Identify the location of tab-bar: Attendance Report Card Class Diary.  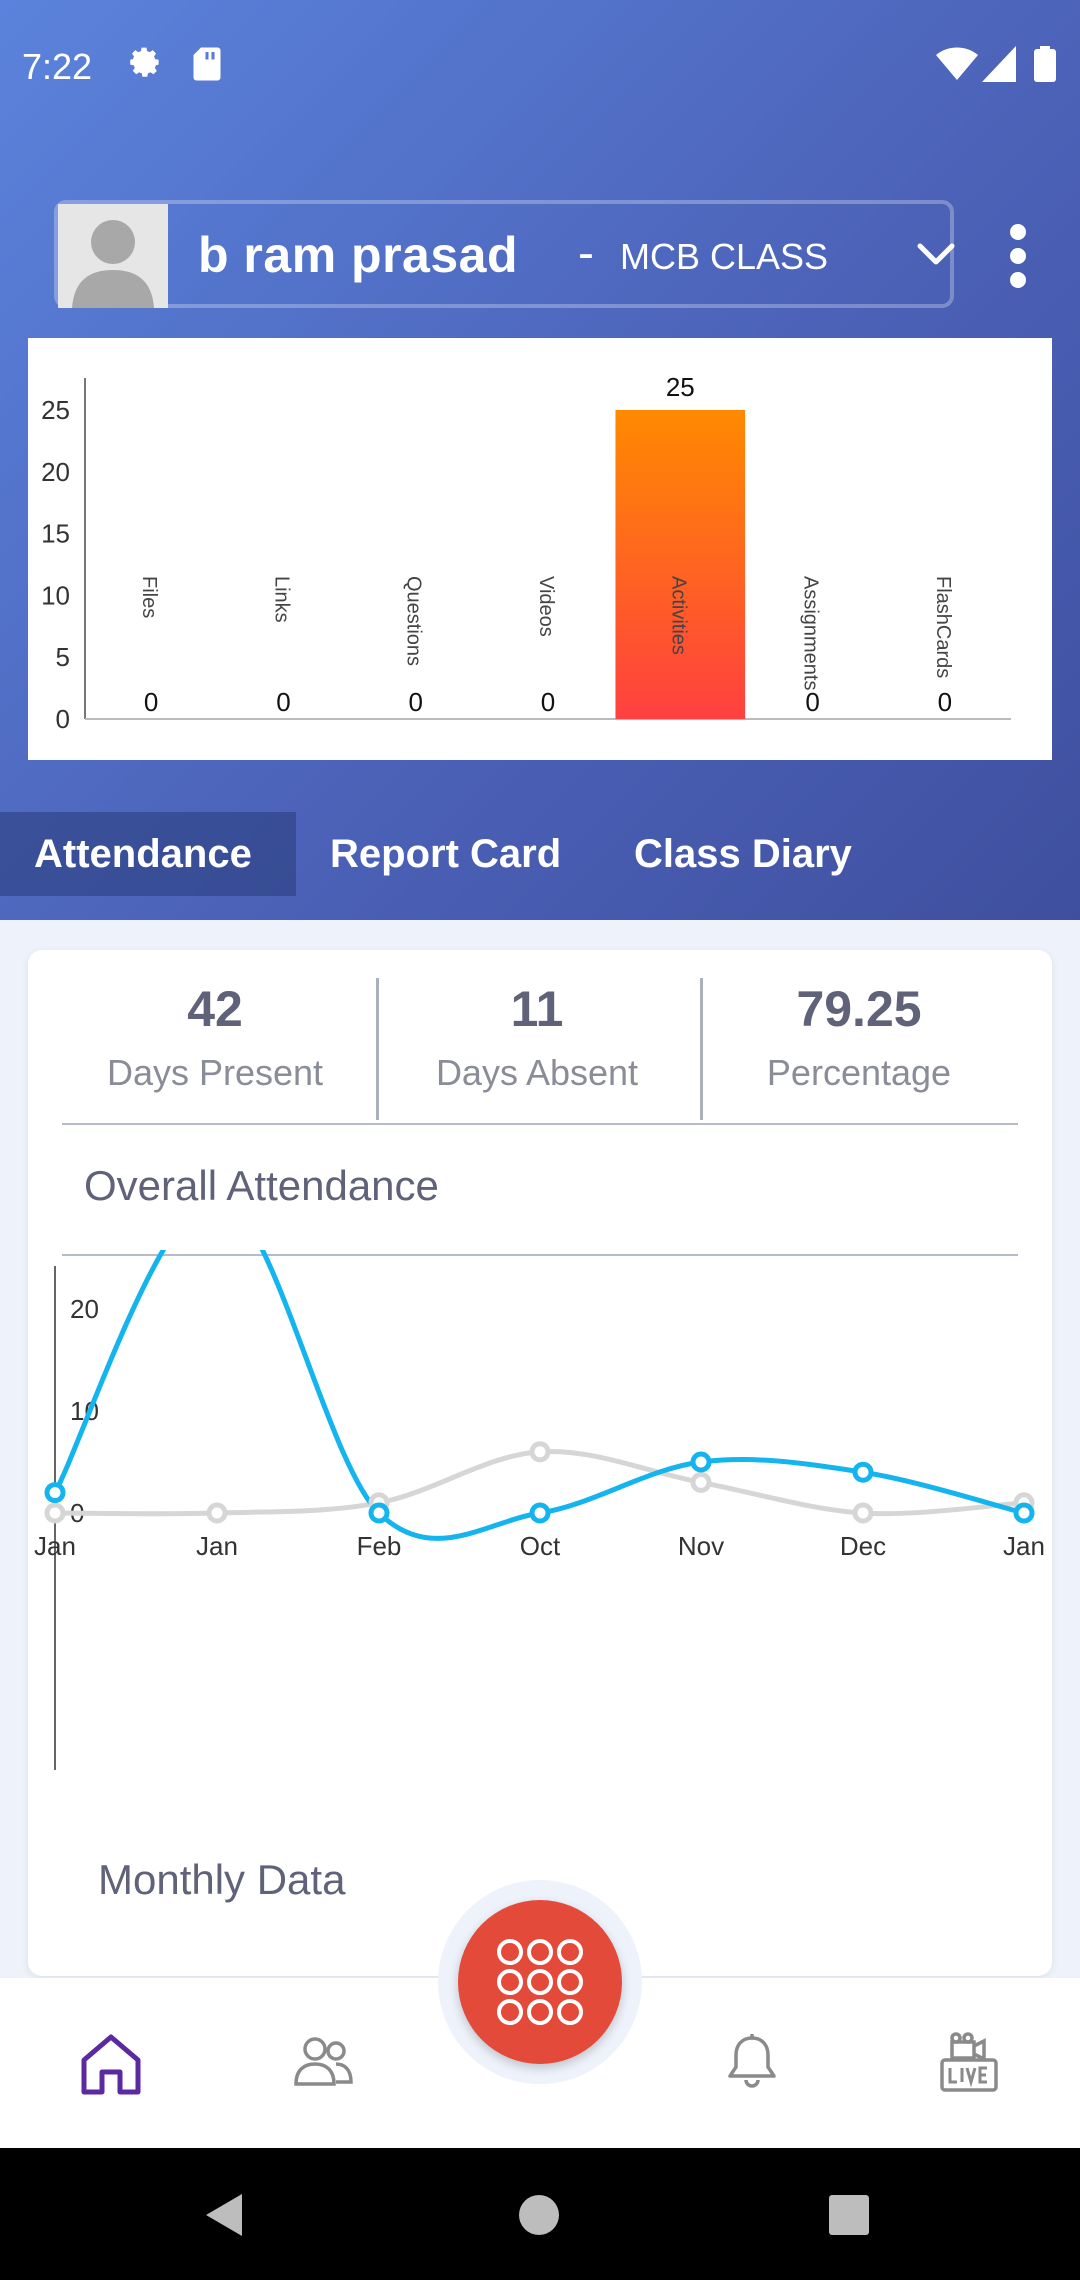
(540, 854).